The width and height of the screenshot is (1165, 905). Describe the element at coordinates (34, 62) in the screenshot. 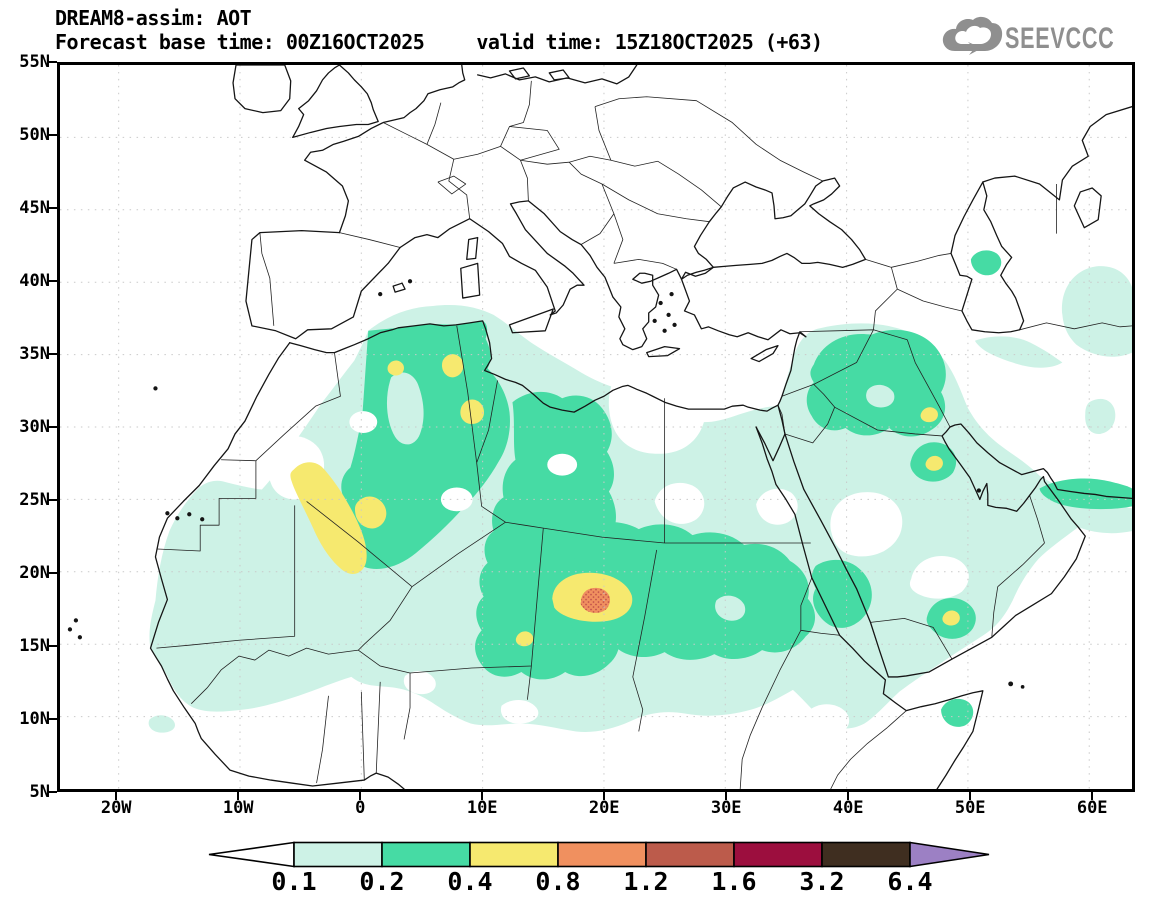

I see `y-axis-label: 55N` at that location.